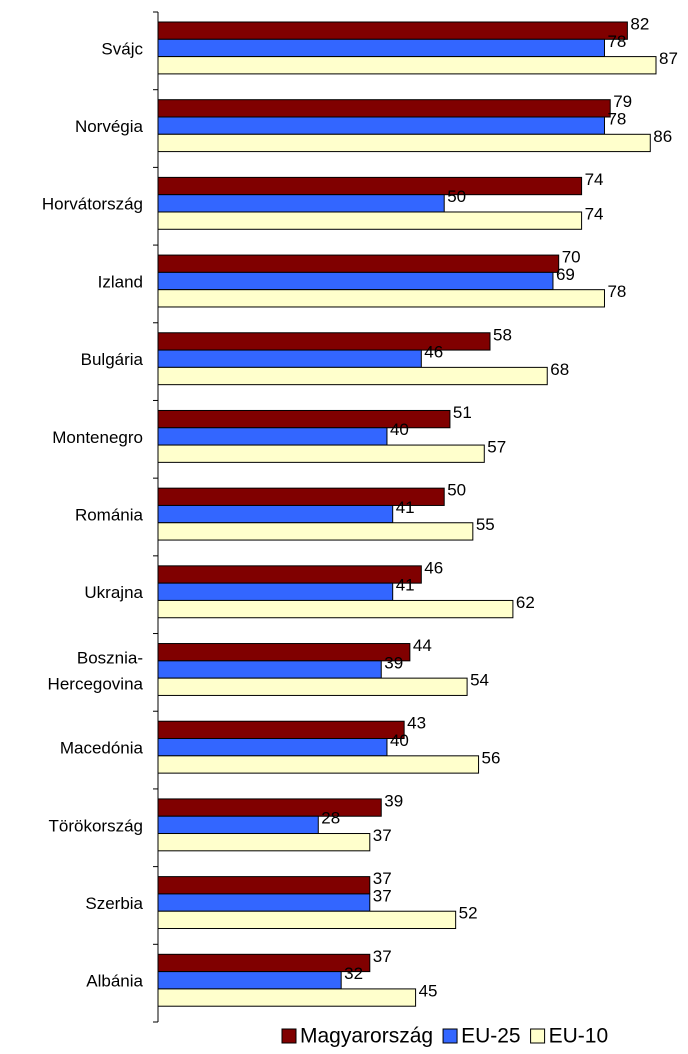 The height and width of the screenshot is (1054, 688). What do you see at coordinates (97, 437) in the screenshot?
I see `y-tick-label: Montenegro` at bounding box center [97, 437].